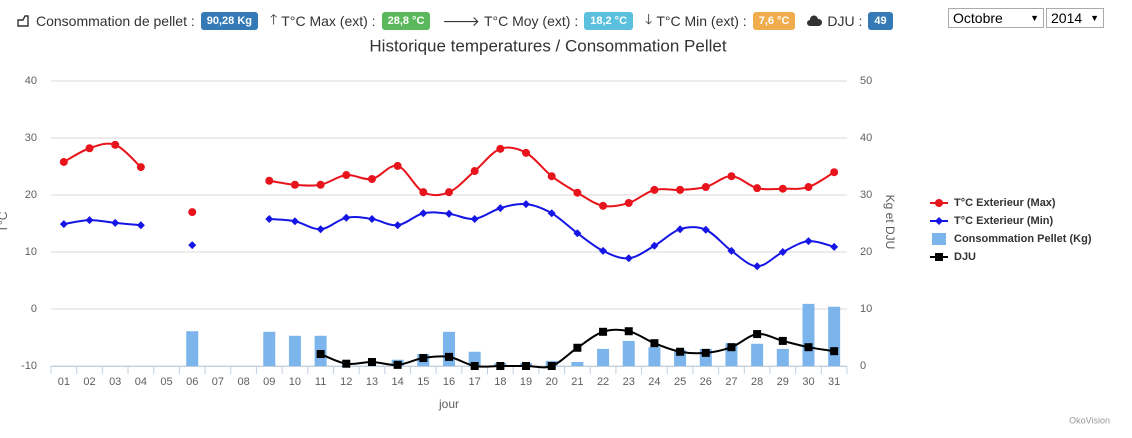  What do you see at coordinates (978, 18) in the screenshot?
I see `select-value: Octobre` at bounding box center [978, 18].